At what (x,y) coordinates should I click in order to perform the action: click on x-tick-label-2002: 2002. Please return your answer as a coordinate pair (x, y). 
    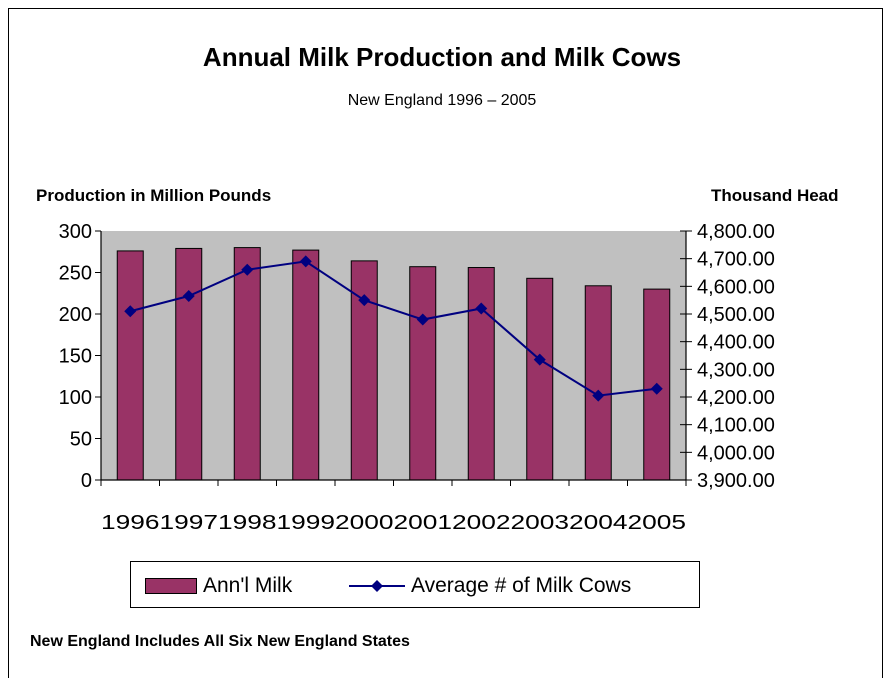
    Looking at the image, I should click on (481, 523).